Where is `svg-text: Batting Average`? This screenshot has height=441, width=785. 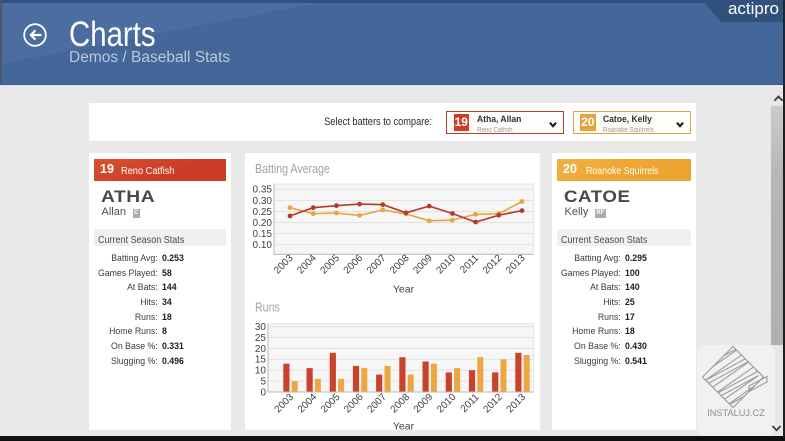 svg-text: Batting Average is located at coordinates (292, 169).